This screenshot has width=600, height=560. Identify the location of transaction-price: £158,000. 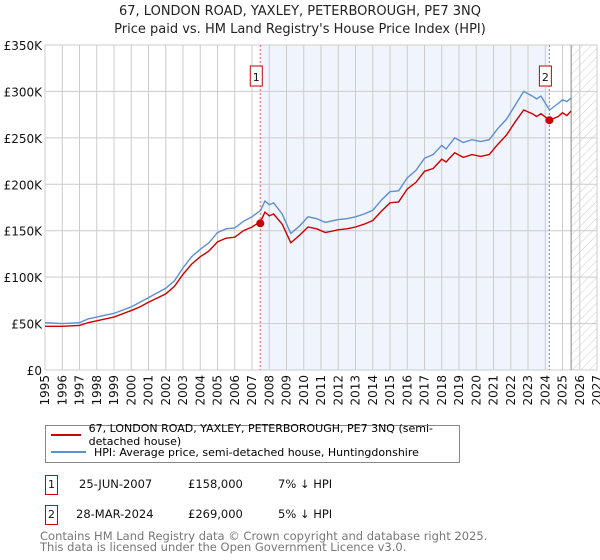
(215, 484).